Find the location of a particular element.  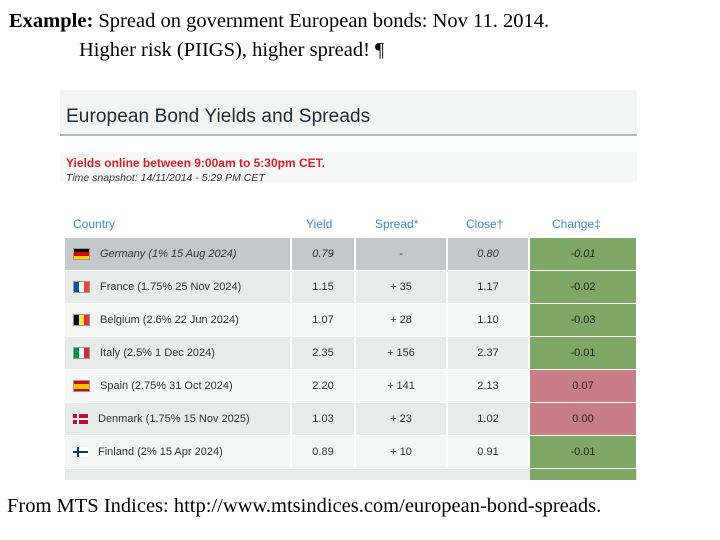

close-cell: 1.02 is located at coordinates (488, 419).